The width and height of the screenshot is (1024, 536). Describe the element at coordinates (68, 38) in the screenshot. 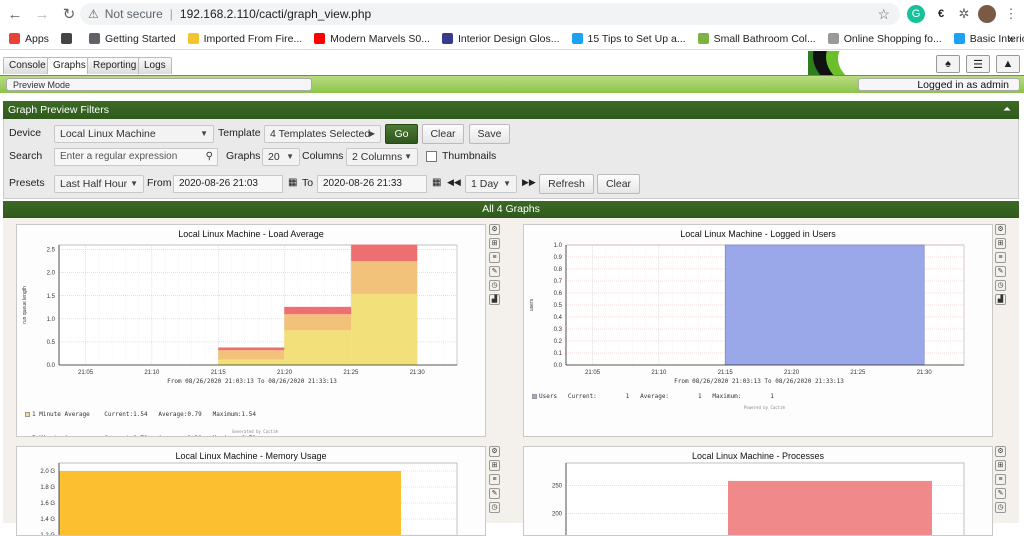

I see `bookmark-item` at that location.